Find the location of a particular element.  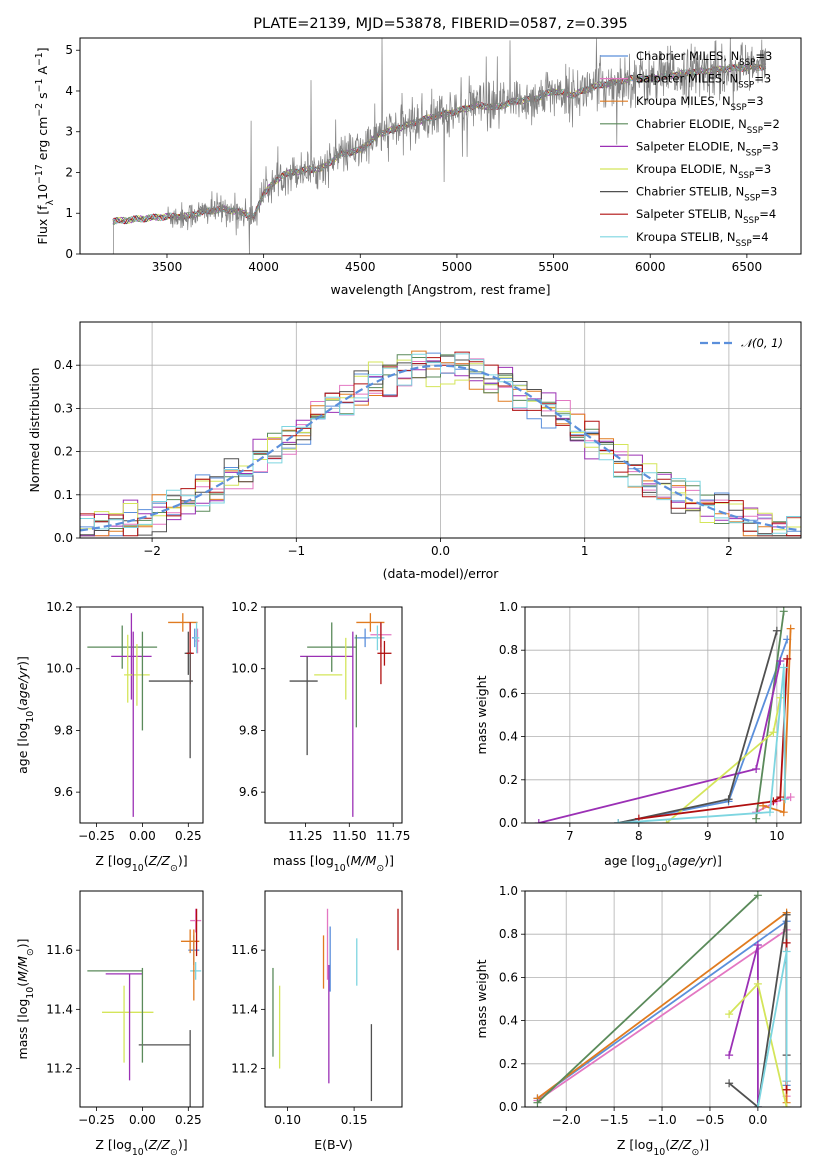

legend-label: Chabrier STELIB, NSSP=3 is located at coordinates (706, 194).